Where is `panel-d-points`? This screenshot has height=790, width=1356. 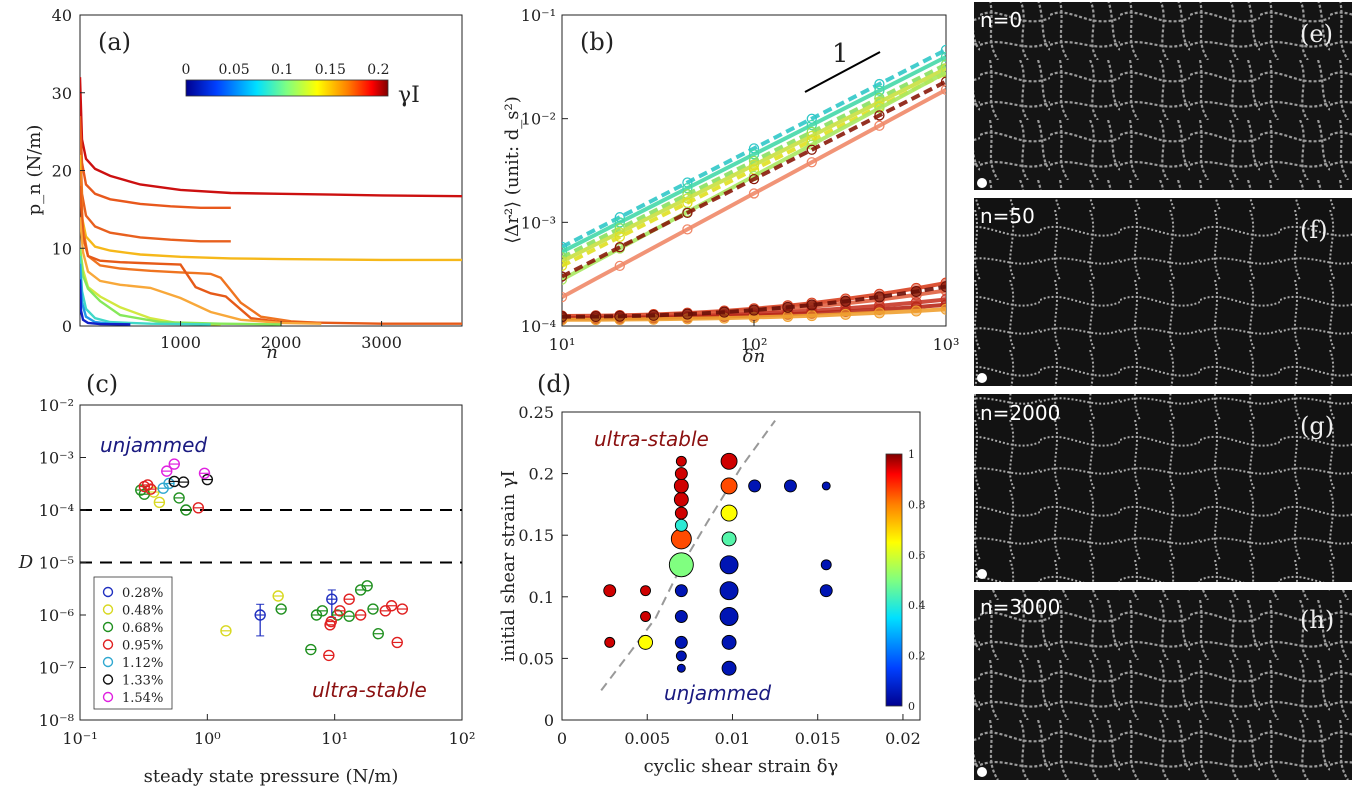
panel-d-points is located at coordinates (718, 564).